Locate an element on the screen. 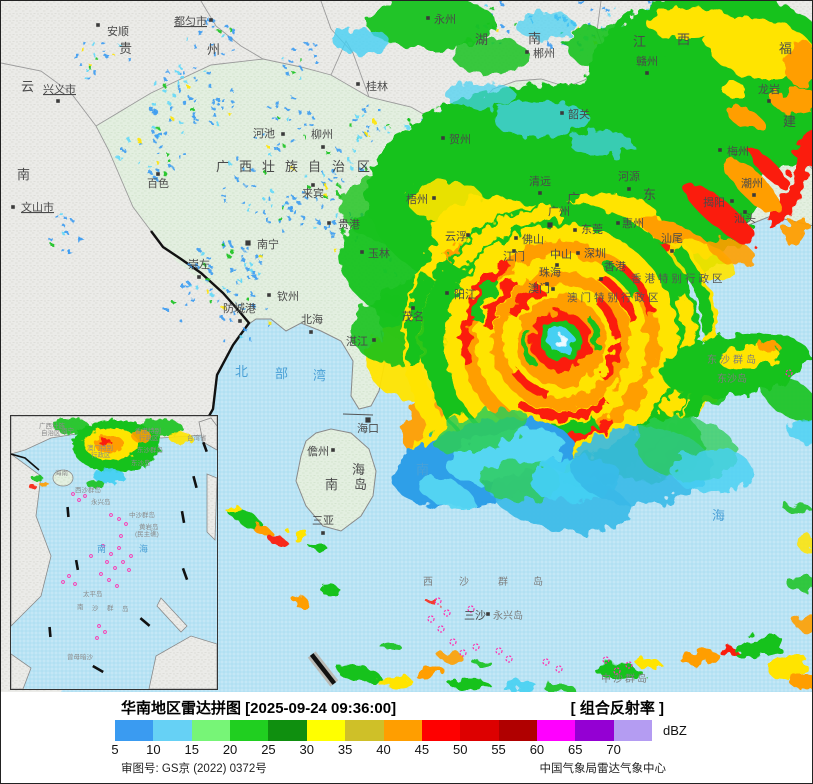  colorbar-tick: 55 is located at coordinates (498, 749).